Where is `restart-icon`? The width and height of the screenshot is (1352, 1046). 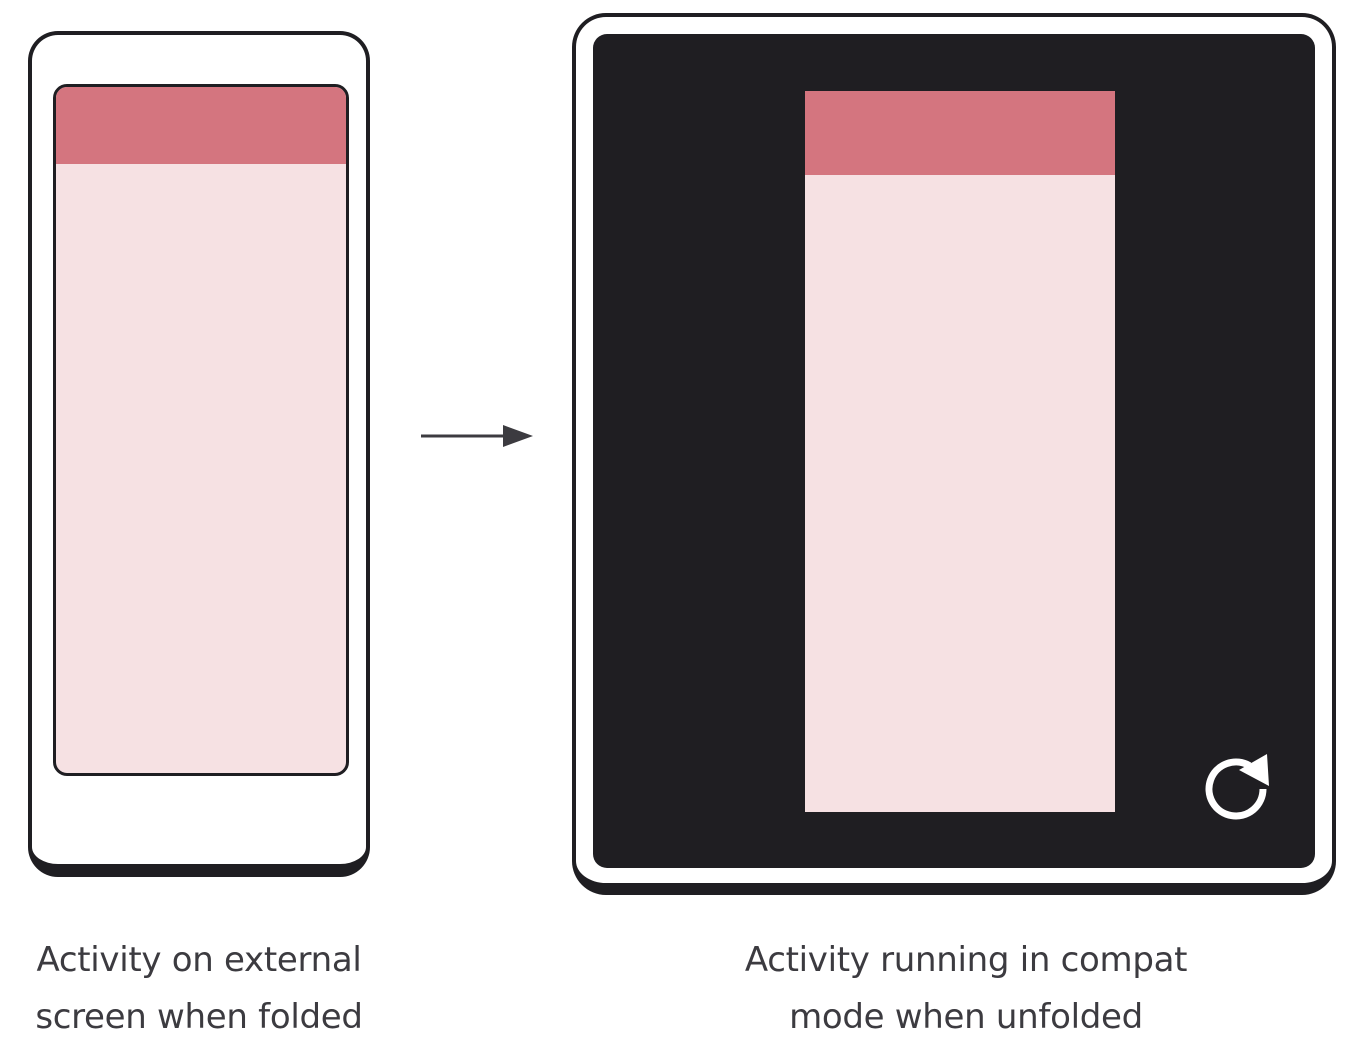
restart-icon is located at coordinates (1238, 789).